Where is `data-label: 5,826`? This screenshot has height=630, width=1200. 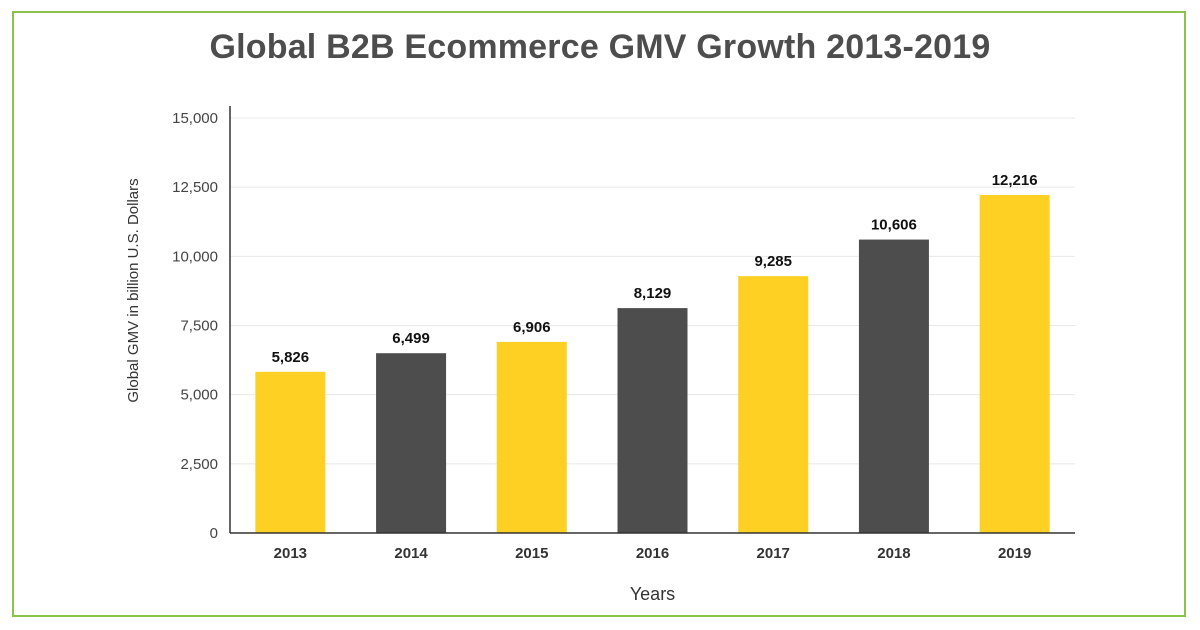
data-label: 5,826 is located at coordinates (291, 357).